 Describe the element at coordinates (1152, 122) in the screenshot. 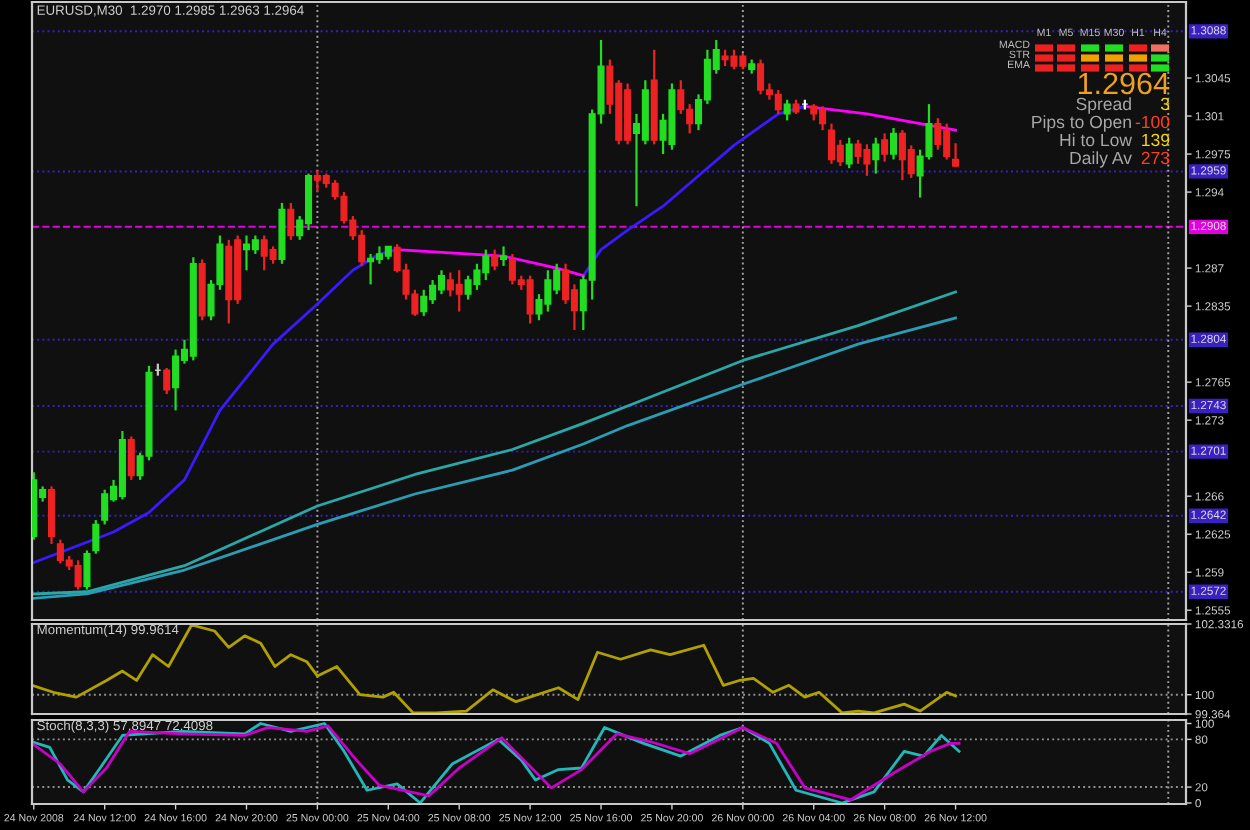

I see `annotation: -100` at that location.